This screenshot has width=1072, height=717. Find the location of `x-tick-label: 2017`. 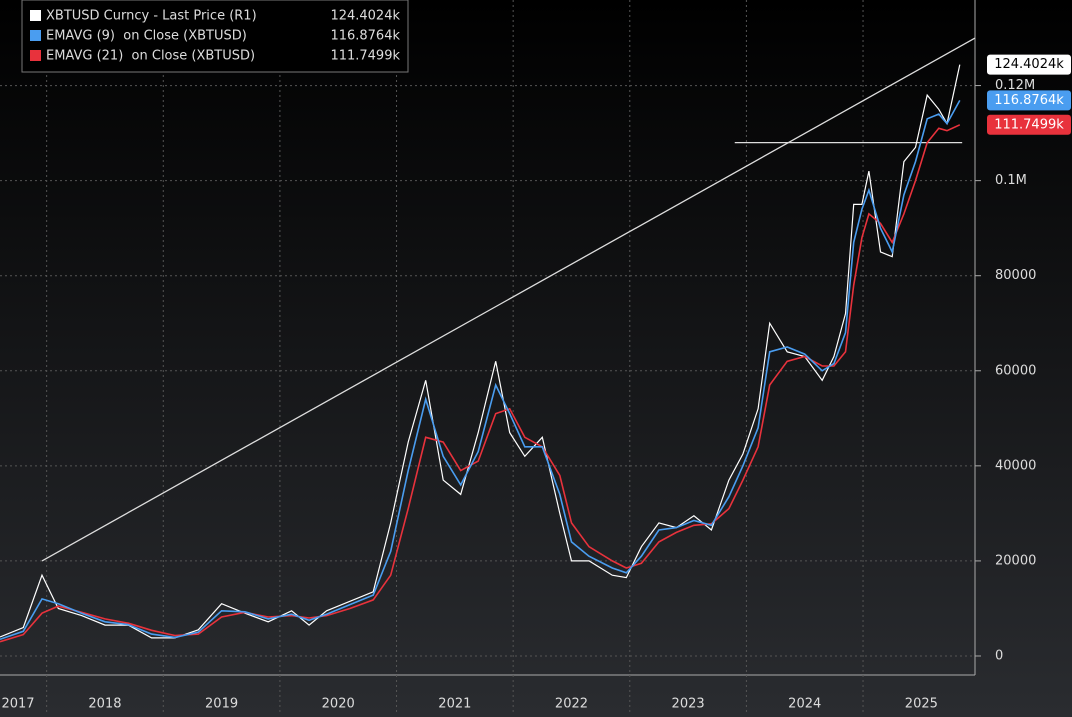

x-tick-label: 2017 is located at coordinates (17, 704).